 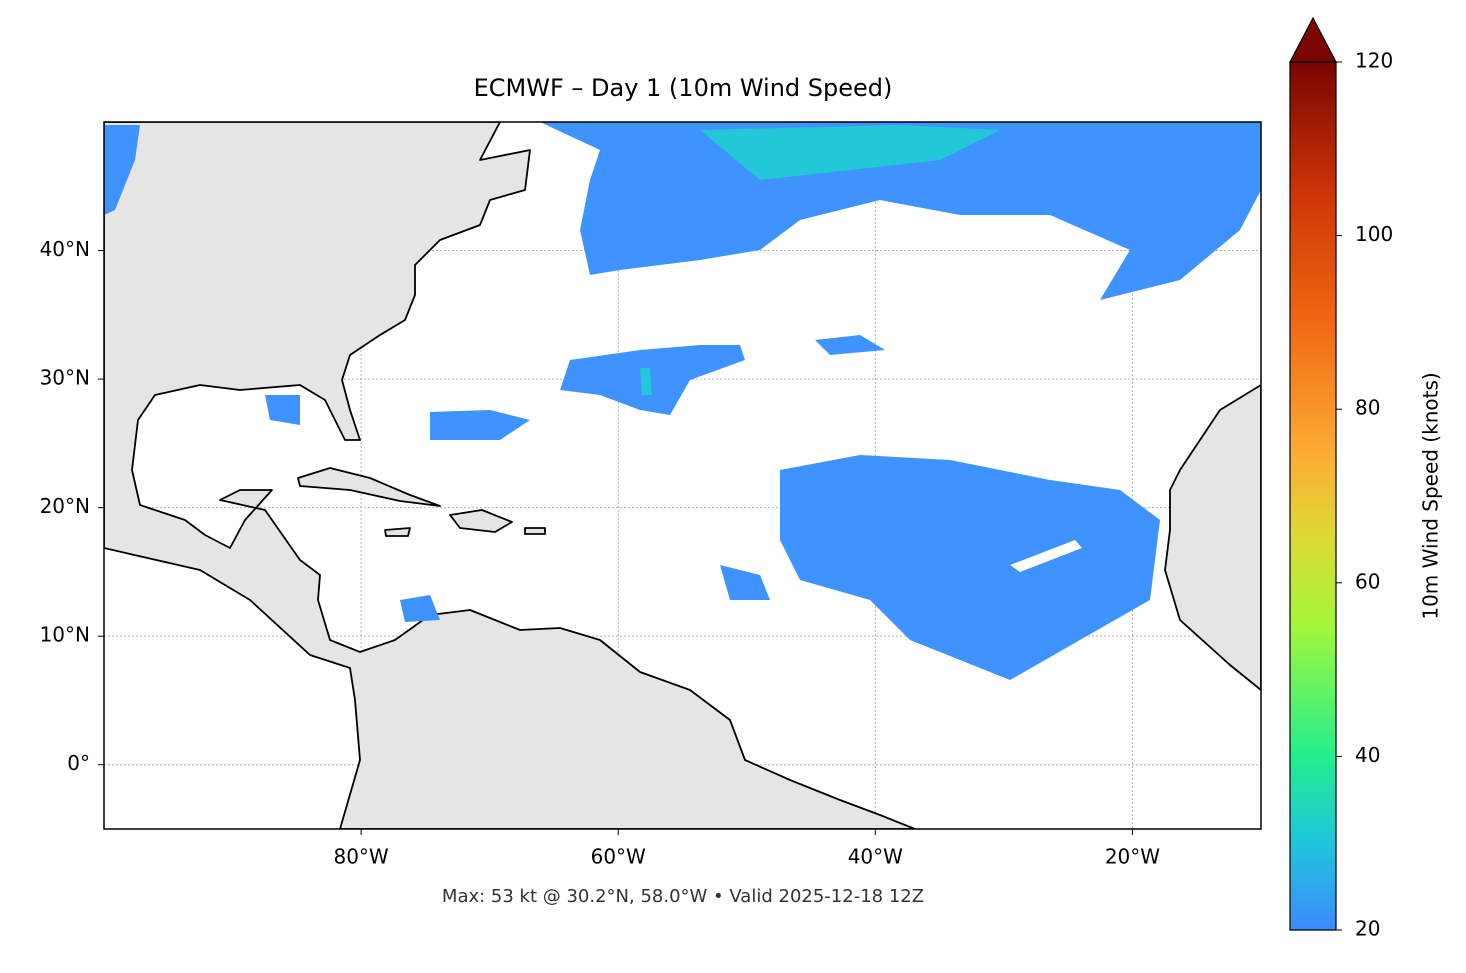 What do you see at coordinates (369, 487) in the screenshot?
I see `cuba` at bounding box center [369, 487].